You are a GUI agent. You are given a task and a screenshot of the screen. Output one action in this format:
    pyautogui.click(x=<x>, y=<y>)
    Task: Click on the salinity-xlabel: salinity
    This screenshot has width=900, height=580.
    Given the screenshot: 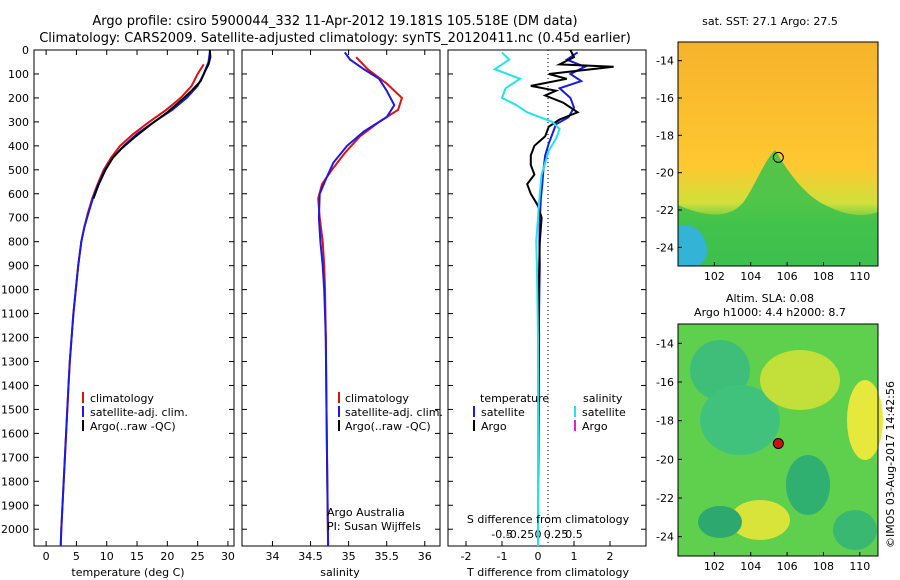 What is the action you would take?
    pyautogui.click(x=340, y=572)
    